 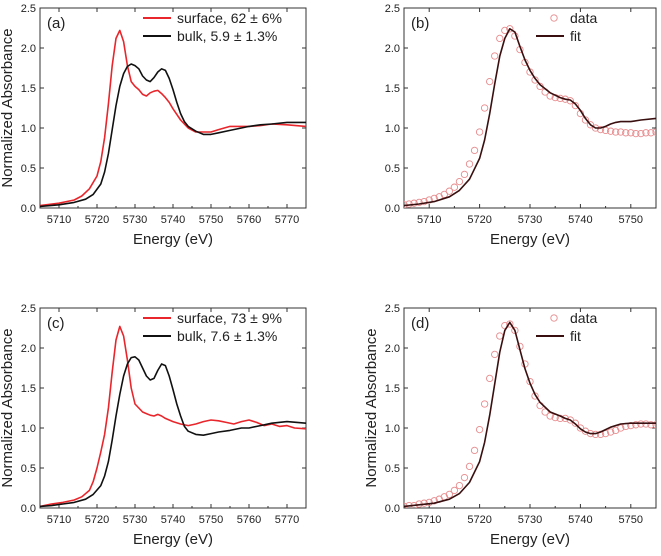 I want to click on legend-entry: surface, 73 ± 9%, so click(x=212, y=318).